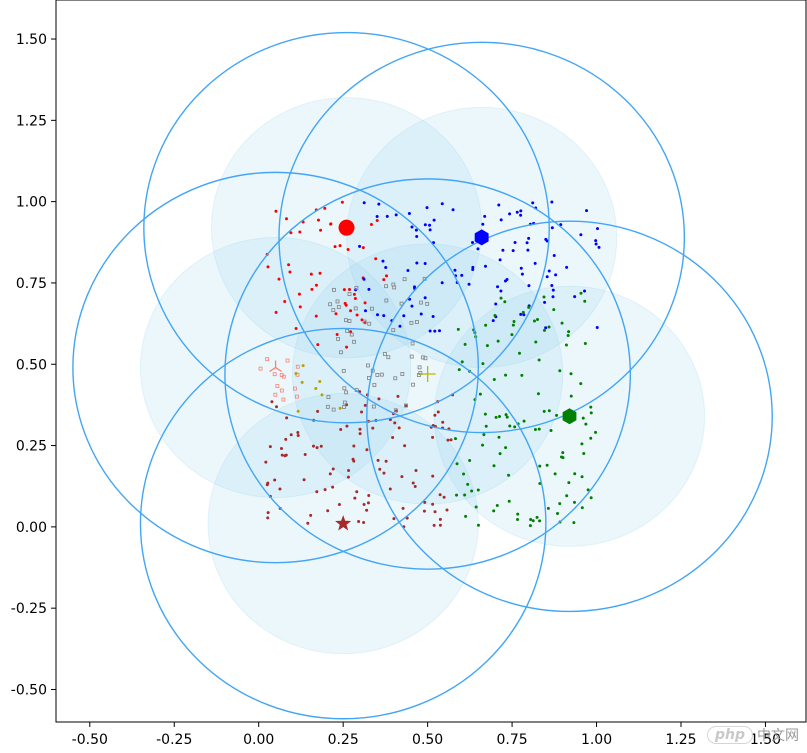 This screenshot has height=753, width=807. What do you see at coordinates (680, 740) in the screenshot?
I see `x-tick-label: 1.25` at bounding box center [680, 740].